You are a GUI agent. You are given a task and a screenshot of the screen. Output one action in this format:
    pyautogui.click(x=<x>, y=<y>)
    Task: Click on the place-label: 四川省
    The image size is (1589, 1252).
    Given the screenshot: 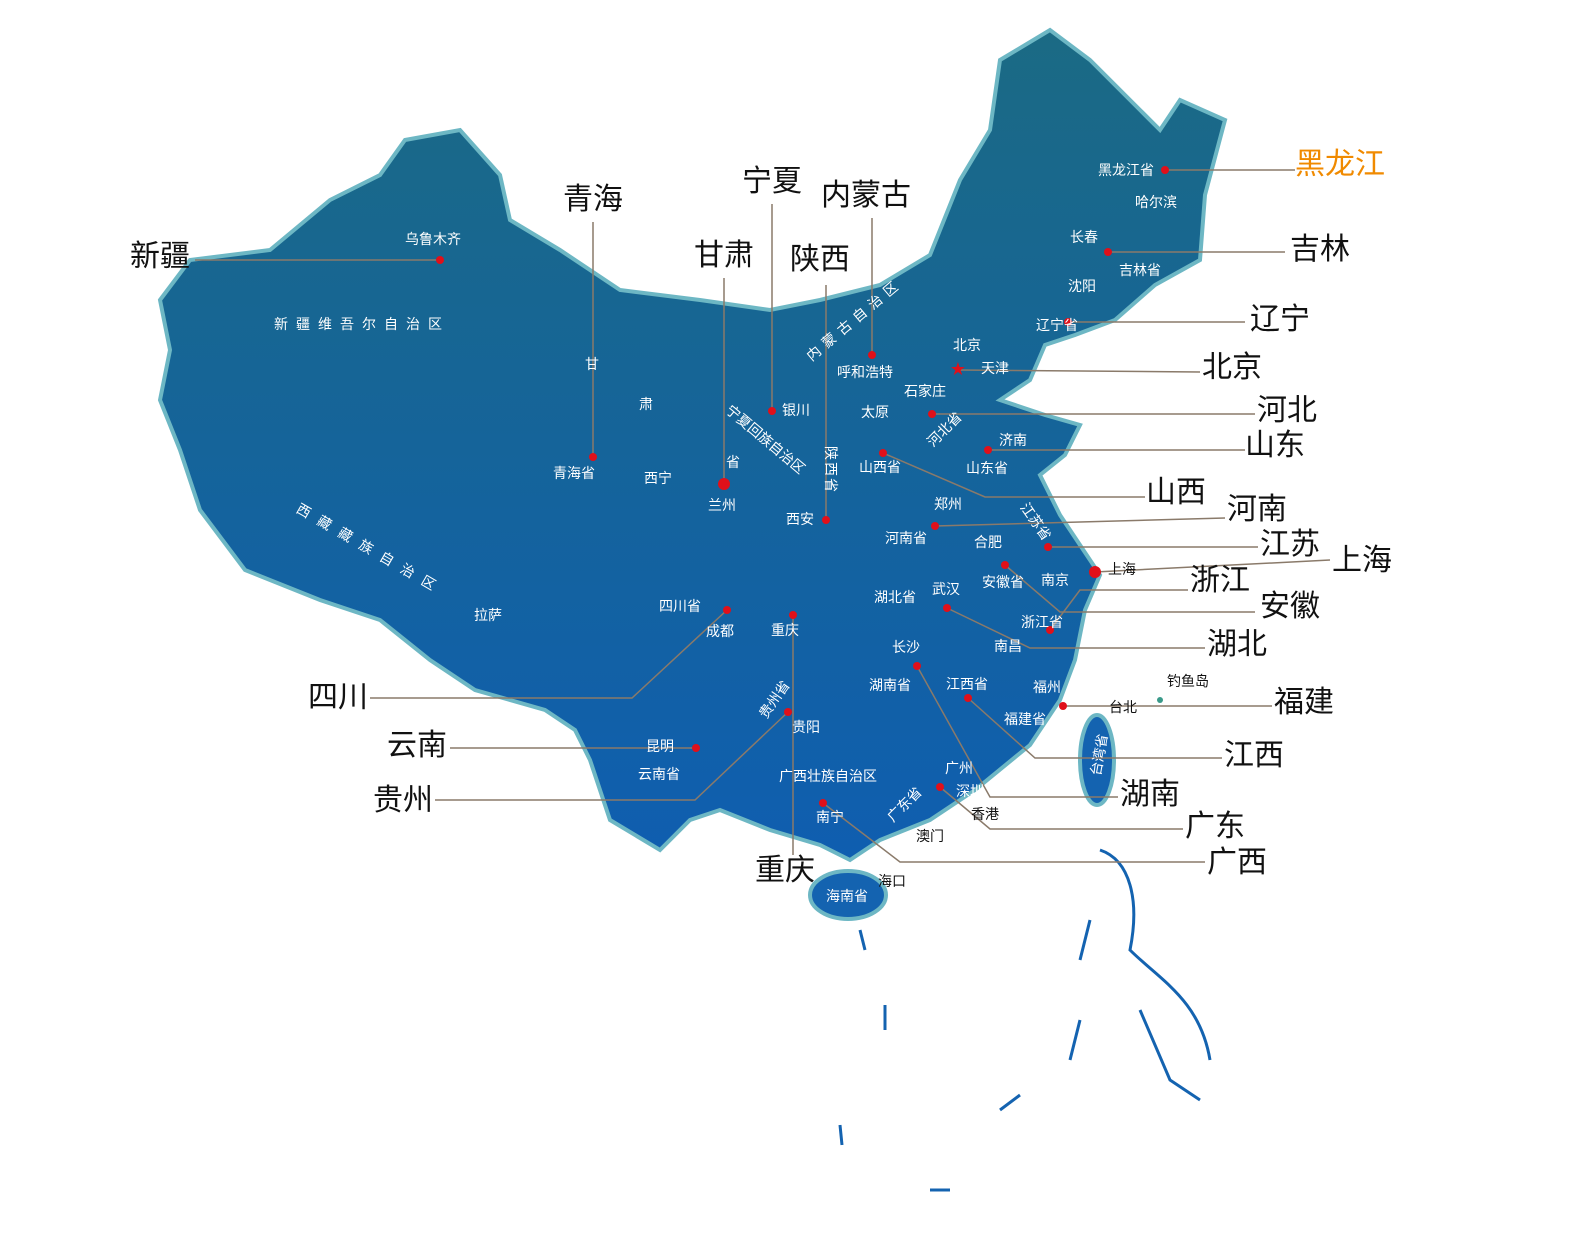 What is the action you would take?
    pyautogui.click(x=680, y=607)
    